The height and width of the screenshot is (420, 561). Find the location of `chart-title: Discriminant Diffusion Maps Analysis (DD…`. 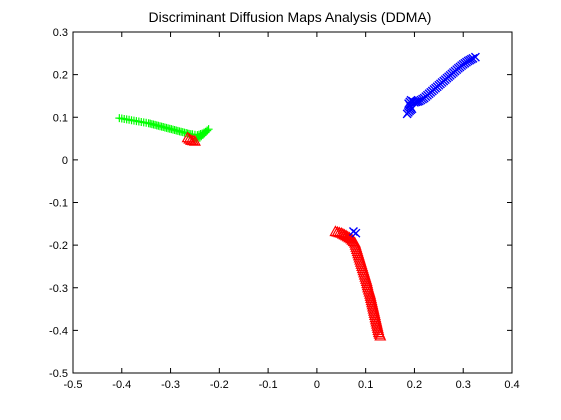

chart-title: Discriminant Diffusion Maps Analysis (DD… is located at coordinates (290, 17).